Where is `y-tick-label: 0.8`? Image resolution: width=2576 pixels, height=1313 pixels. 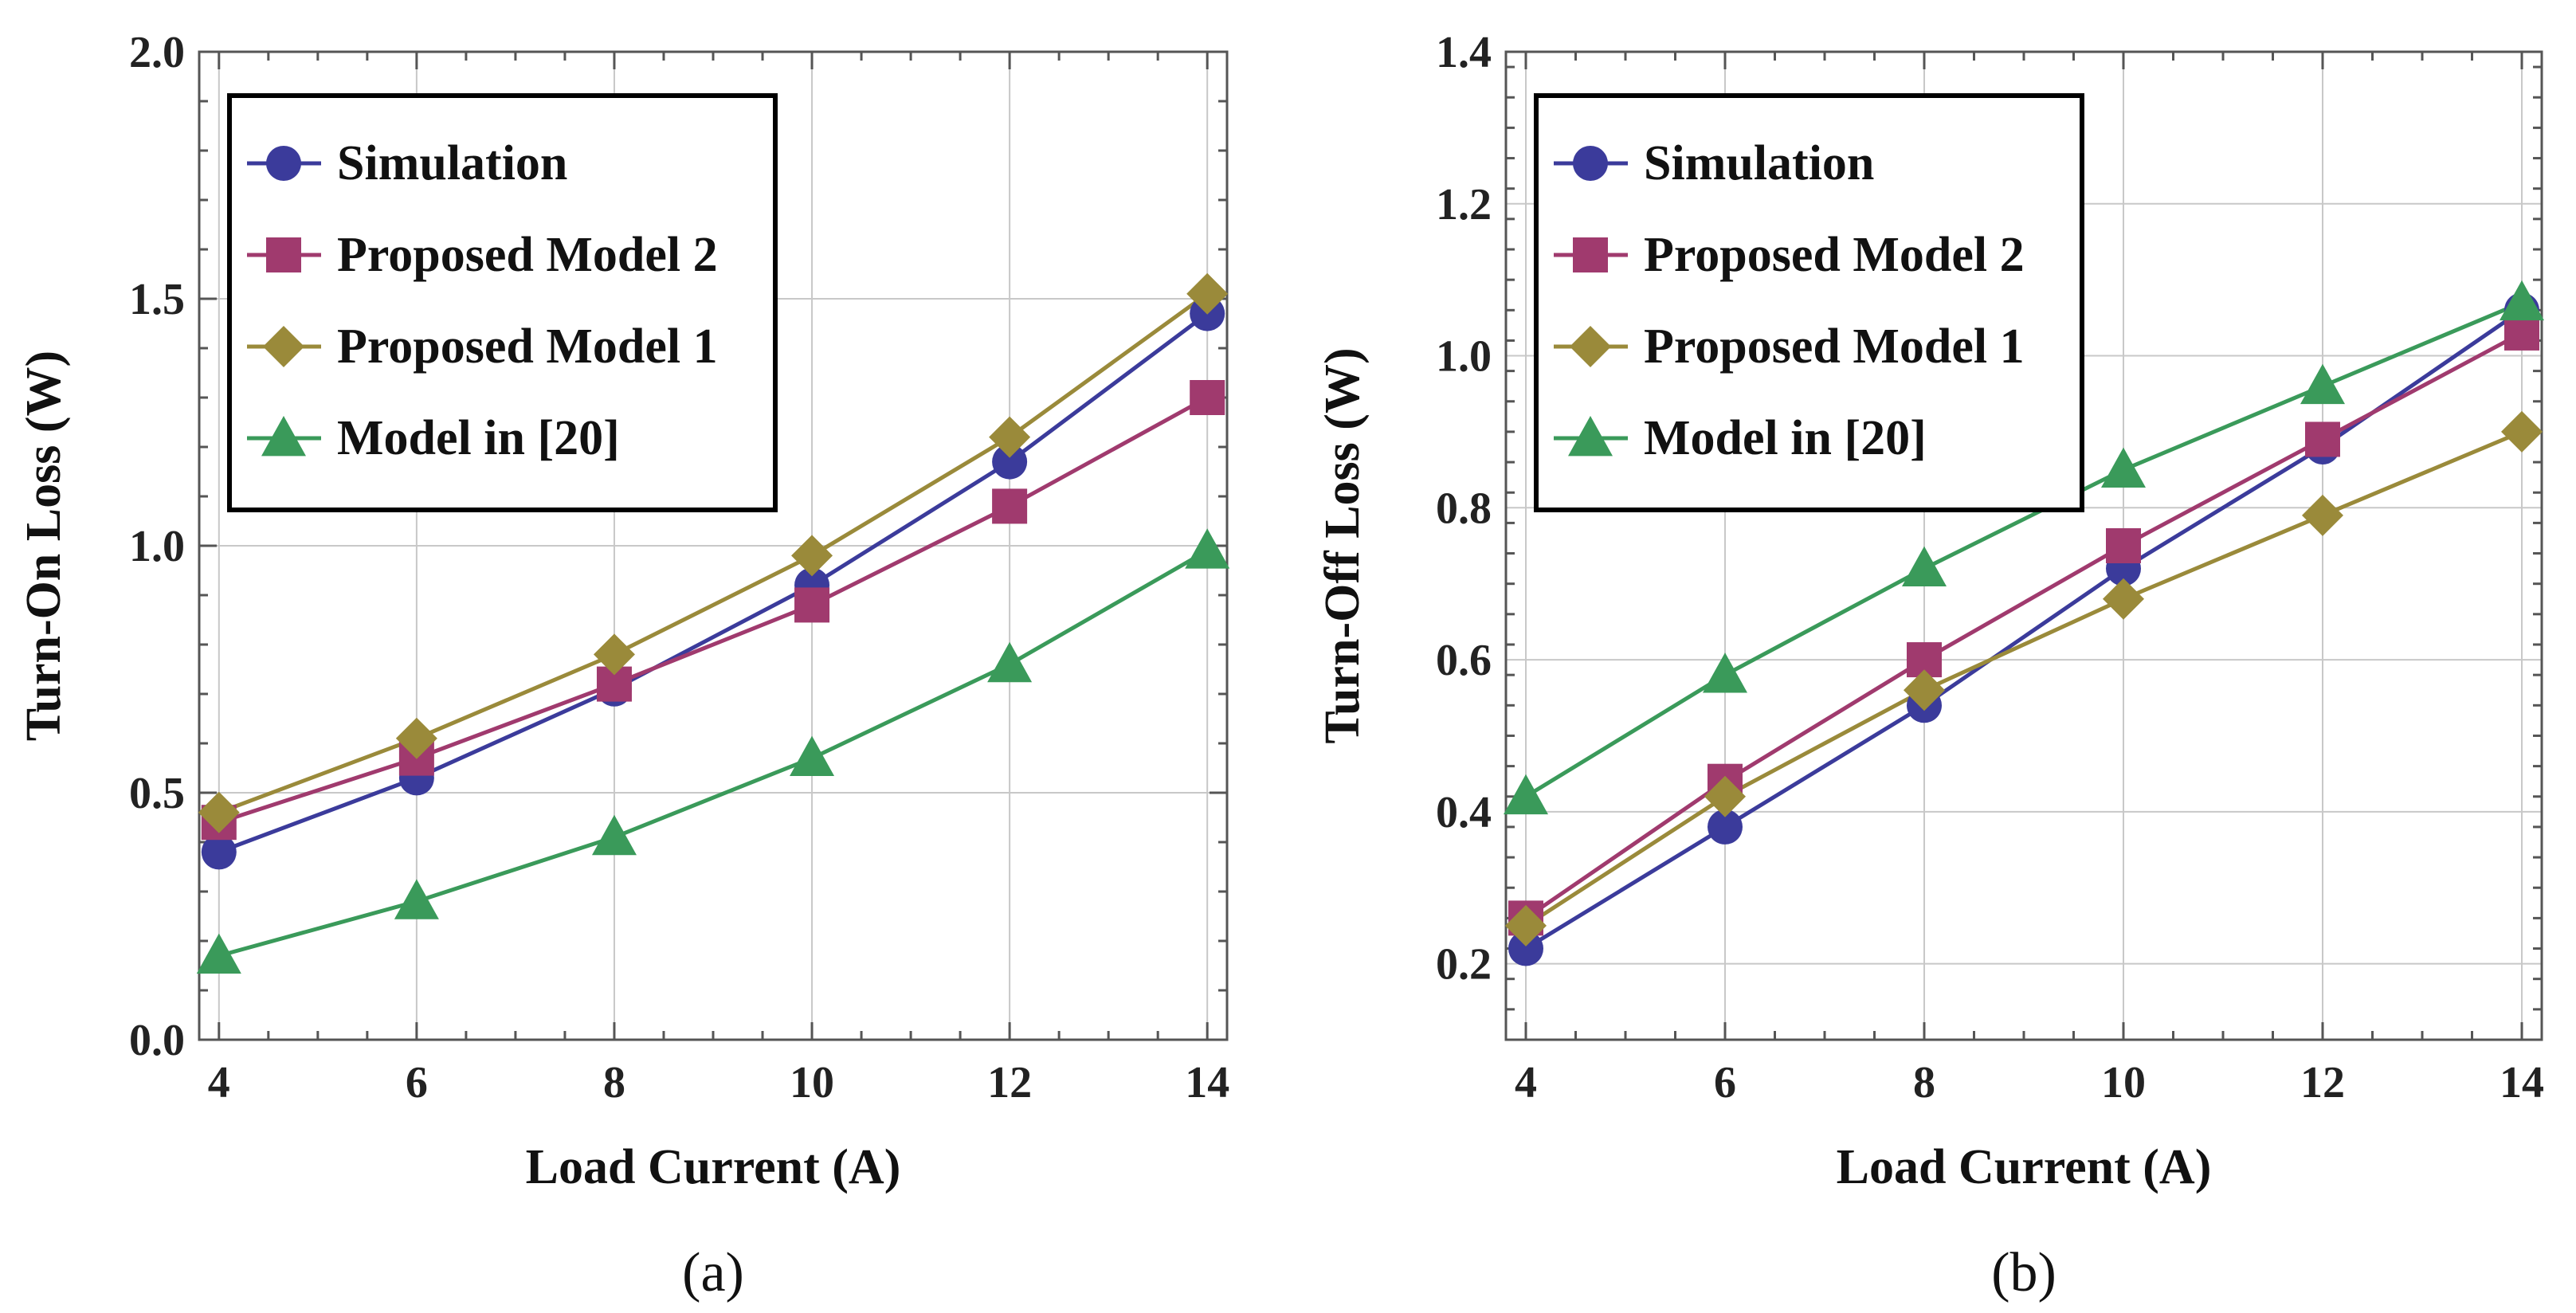 y-tick-label: 0.8 is located at coordinates (1464, 508).